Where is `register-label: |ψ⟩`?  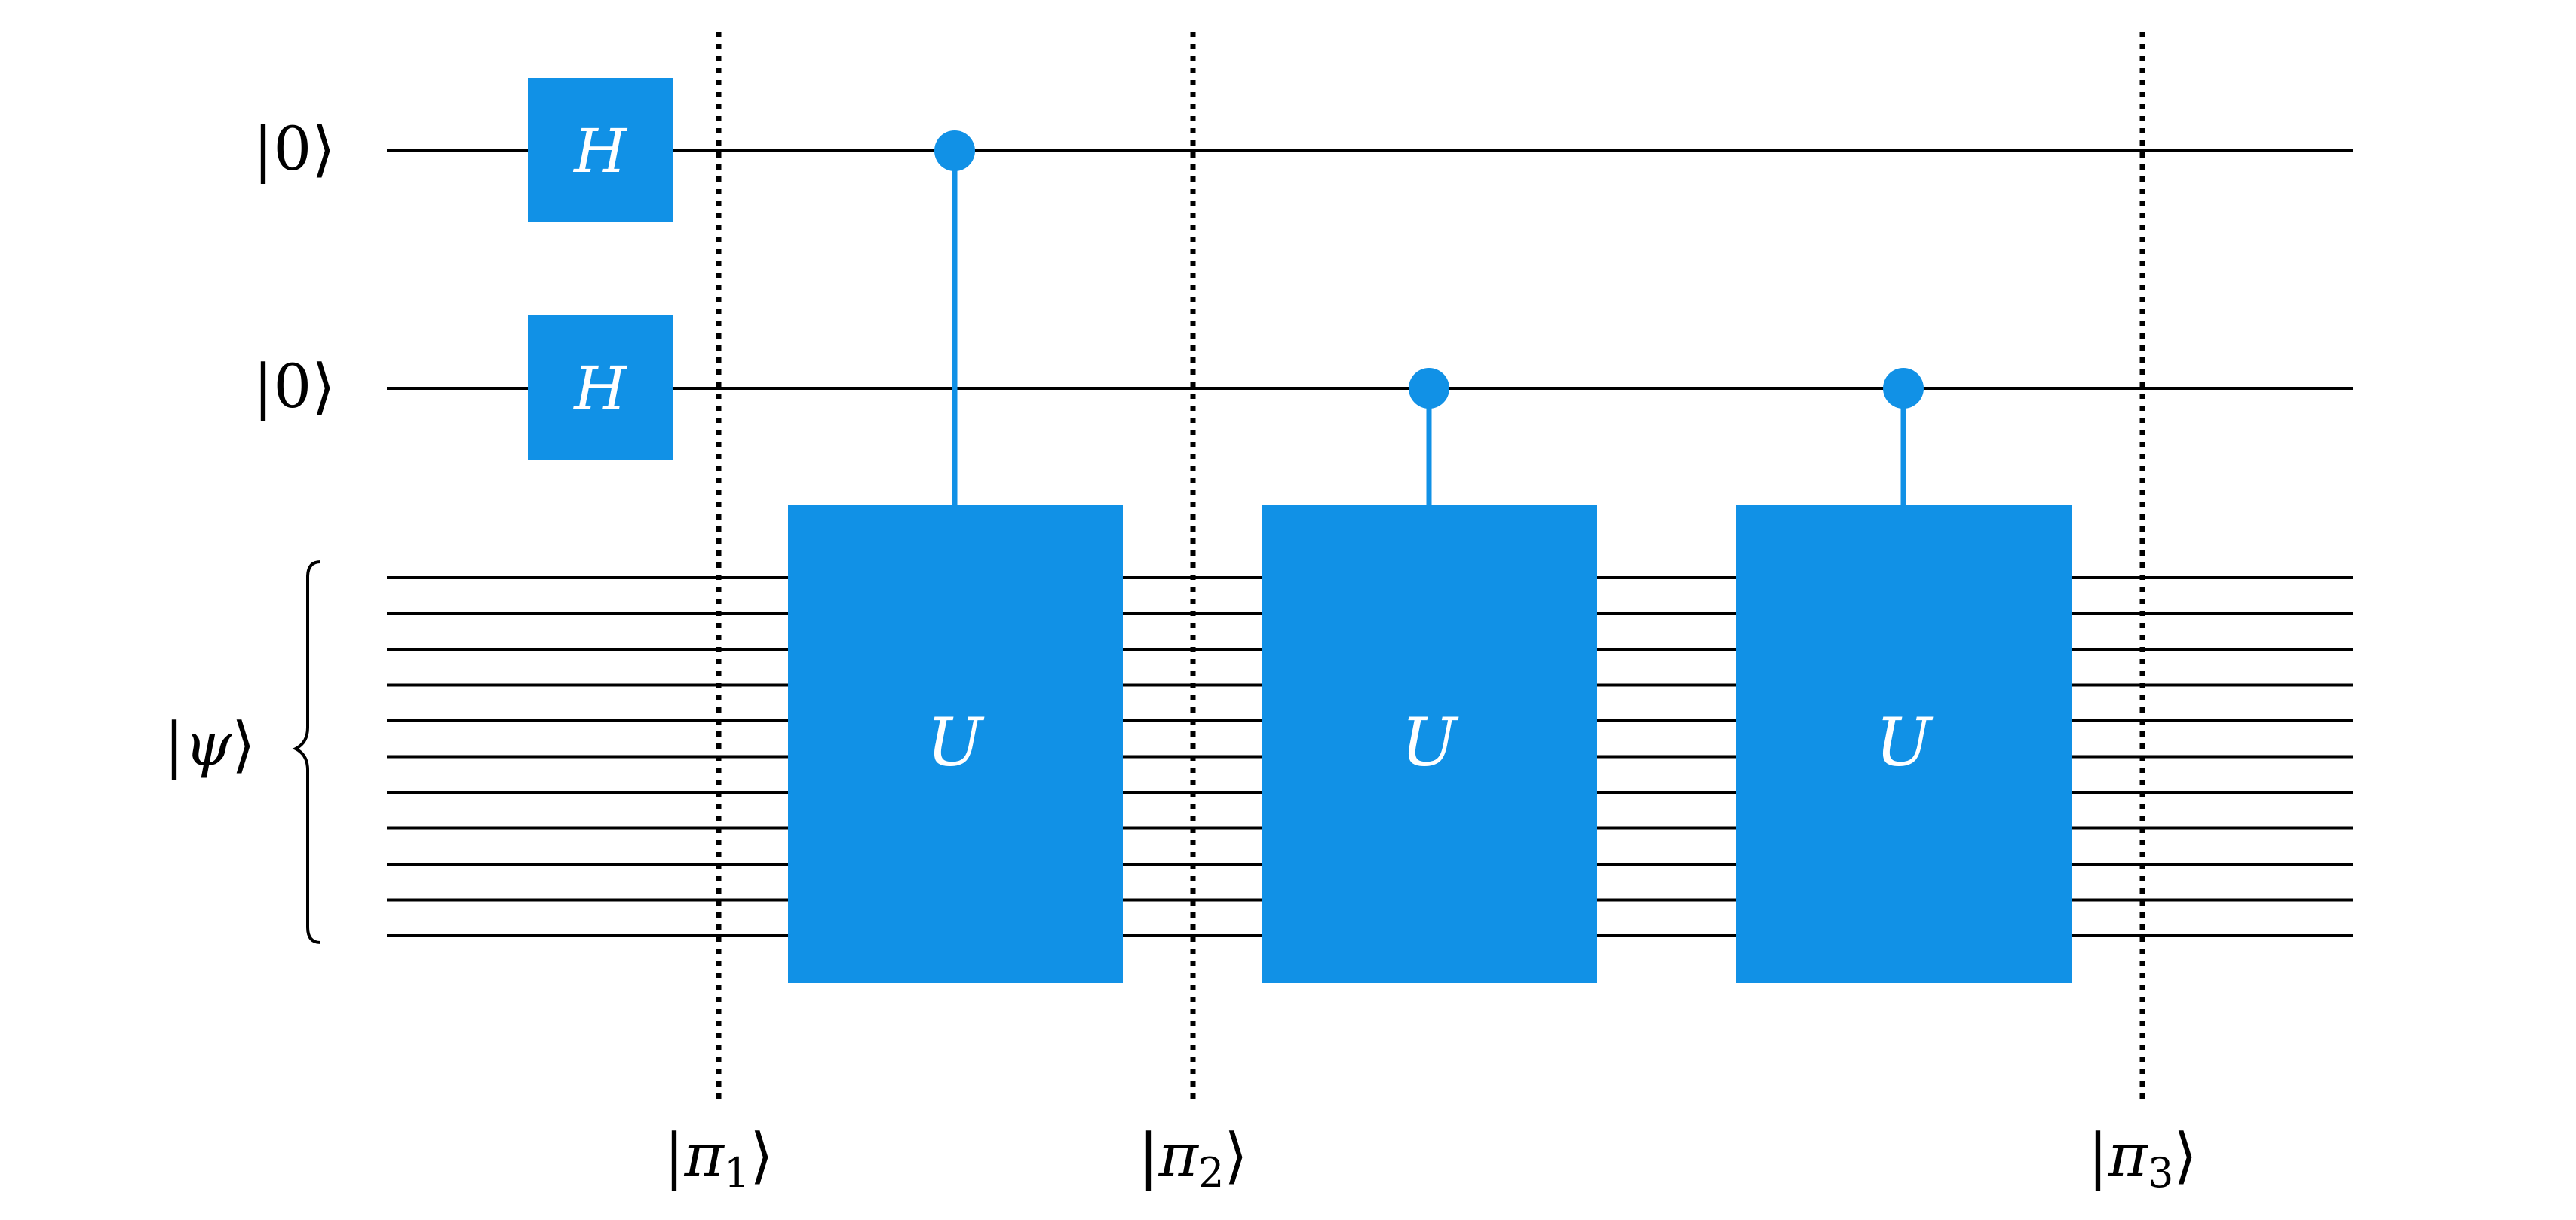 register-label: |ψ⟩ is located at coordinates (210, 745).